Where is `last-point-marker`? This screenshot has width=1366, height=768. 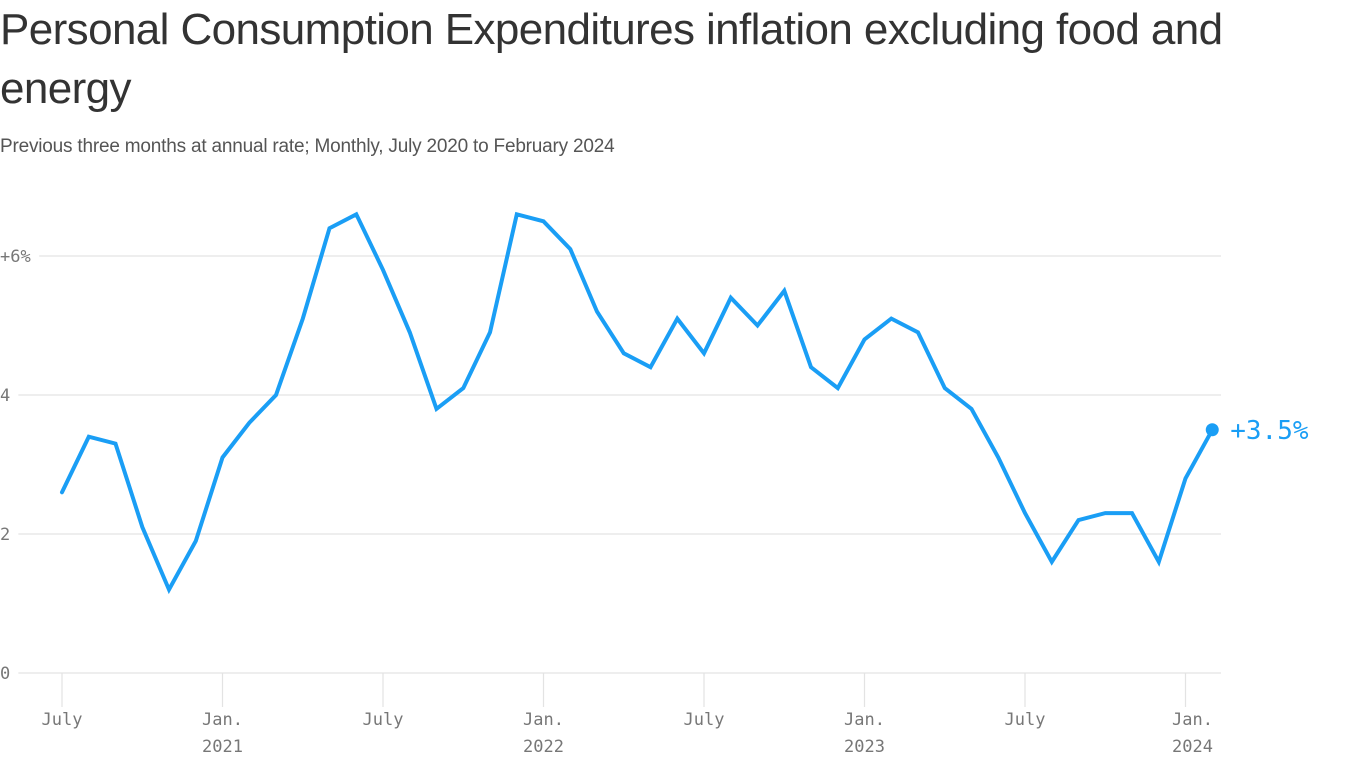 last-point-marker is located at coordinates (1212, 430).